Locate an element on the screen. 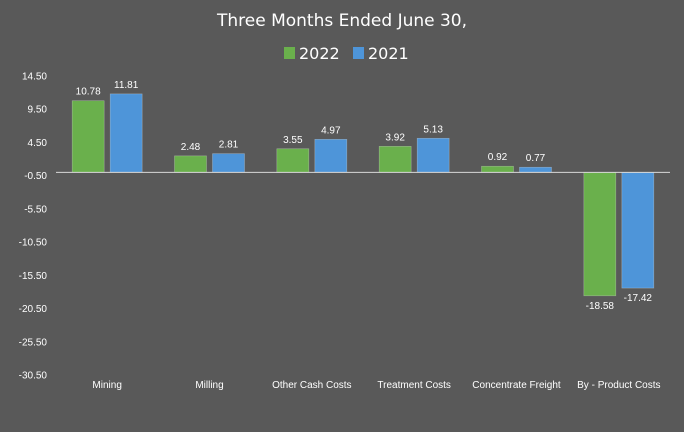  category-label: Other Cash Costs is located at coordinates (311, 385).